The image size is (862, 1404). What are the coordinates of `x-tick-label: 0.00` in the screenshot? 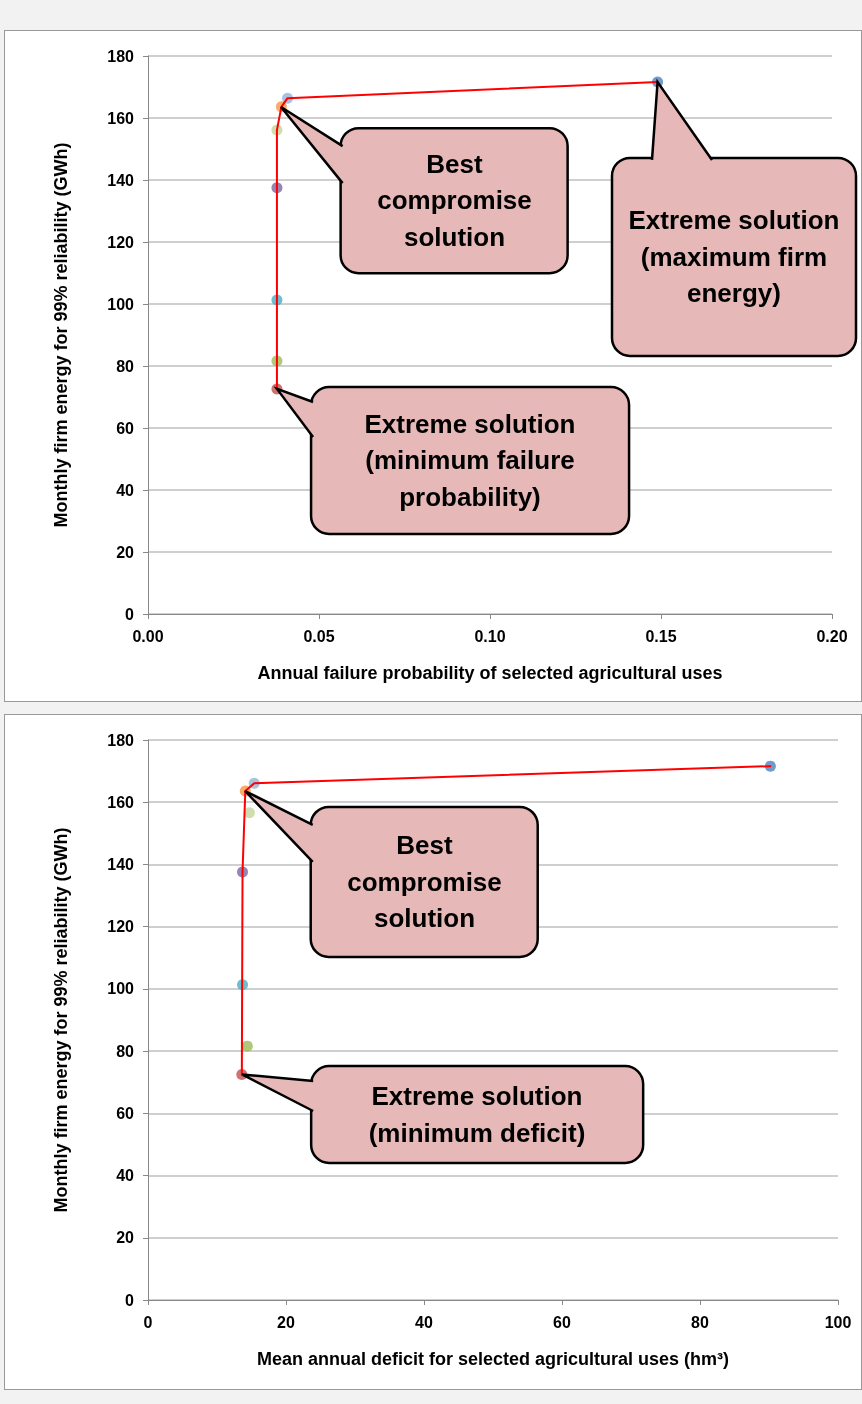 It's located at (148, 636).